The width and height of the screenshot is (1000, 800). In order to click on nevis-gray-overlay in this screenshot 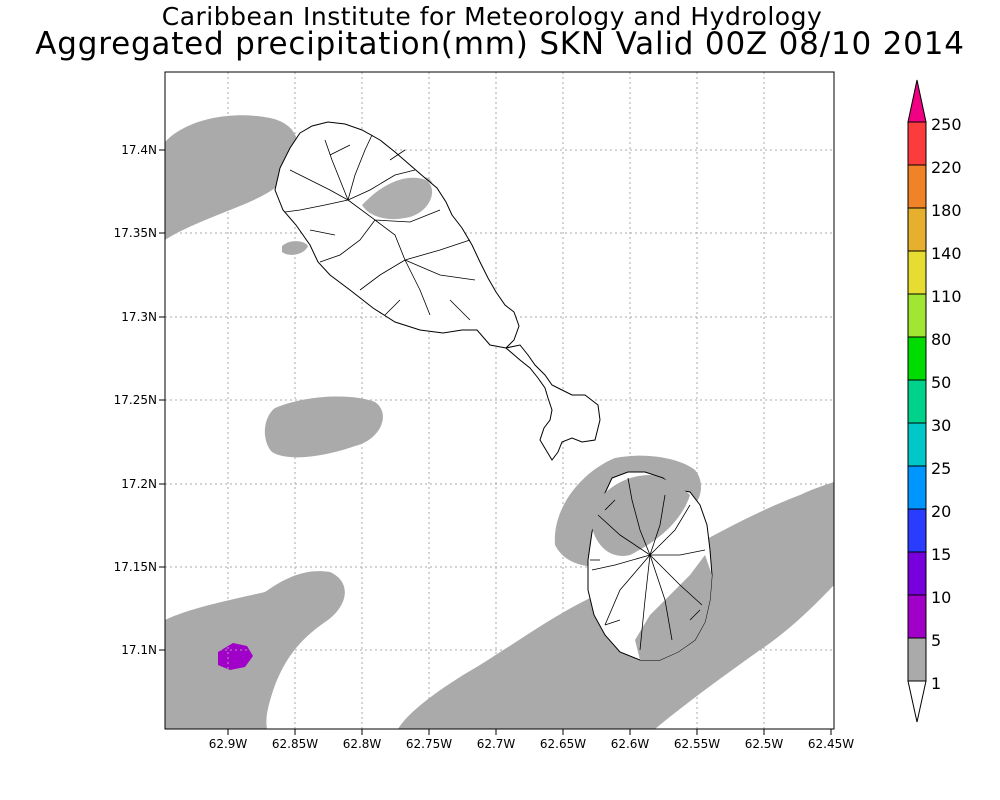, I will do `click(673, 607)`.